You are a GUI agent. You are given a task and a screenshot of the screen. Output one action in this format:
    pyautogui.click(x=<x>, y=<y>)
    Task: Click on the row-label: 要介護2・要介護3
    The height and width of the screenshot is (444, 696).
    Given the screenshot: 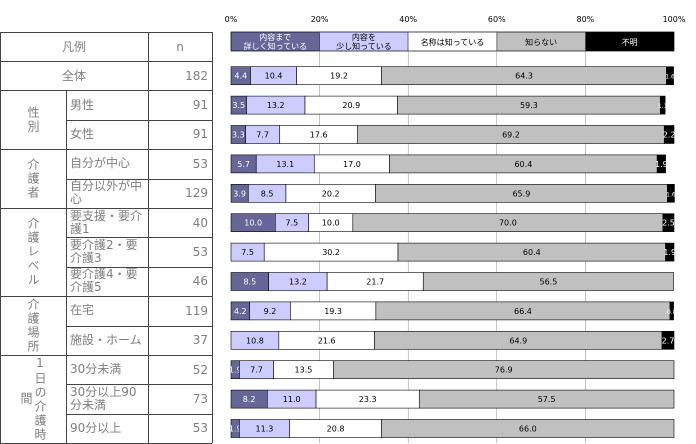 What is the action you would take?
    pyautogui.click(x=107, y=251)
    